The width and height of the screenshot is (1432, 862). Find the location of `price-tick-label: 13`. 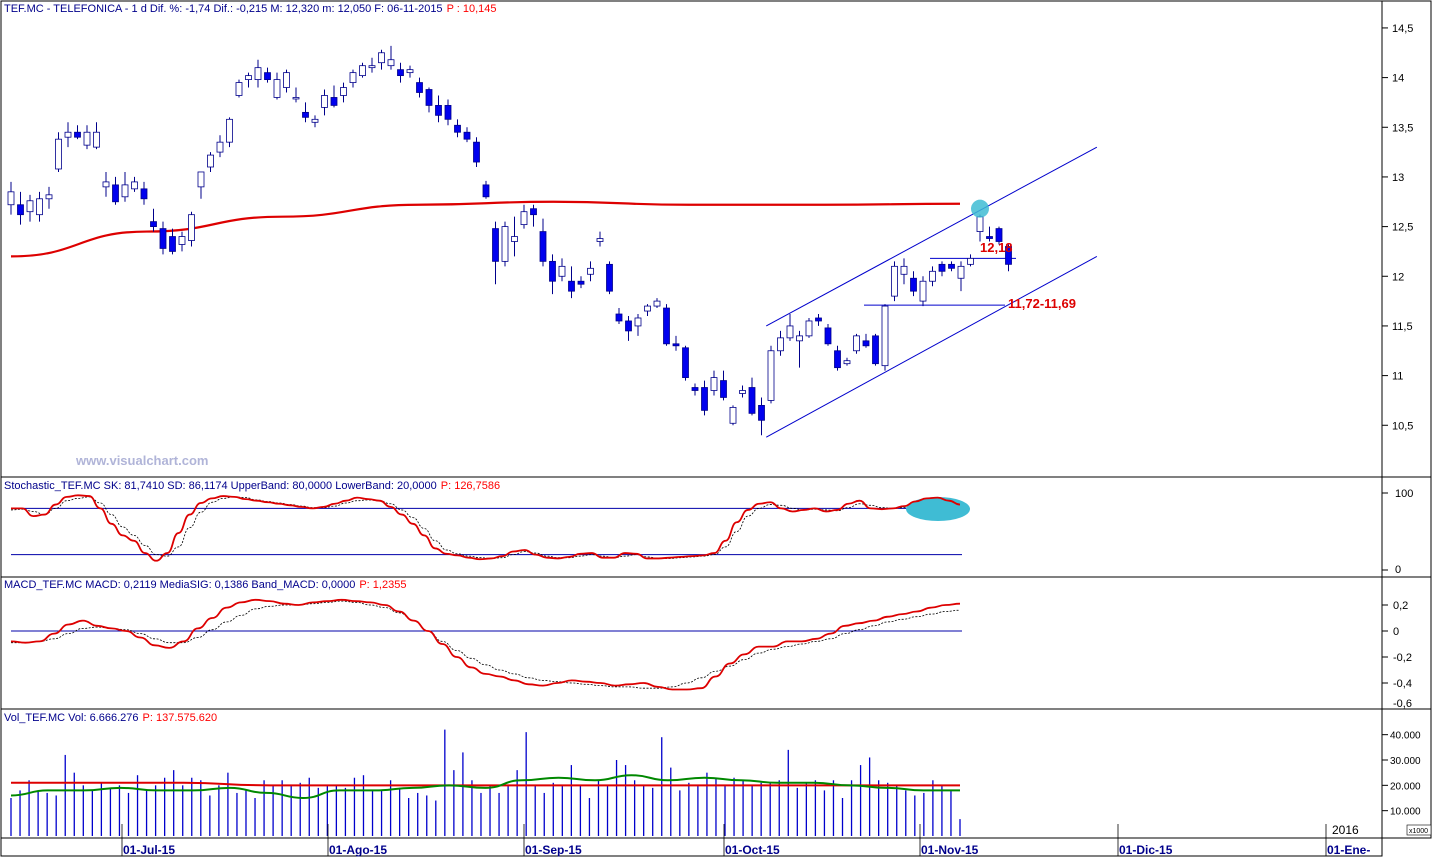

price-tick-label: 13 is located at coordinates (1398, 178).